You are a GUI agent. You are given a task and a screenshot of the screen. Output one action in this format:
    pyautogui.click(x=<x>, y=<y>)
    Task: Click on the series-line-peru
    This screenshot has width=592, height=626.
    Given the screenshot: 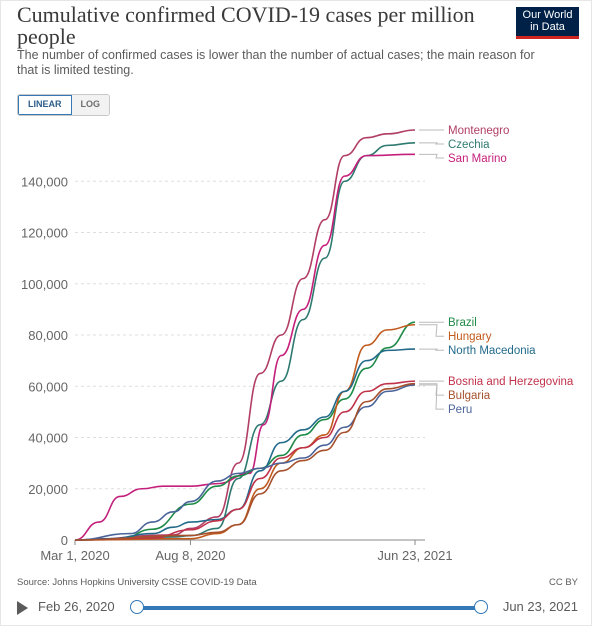 What is the action you would take?
    pyautogui.click(x=245, y=462)
    